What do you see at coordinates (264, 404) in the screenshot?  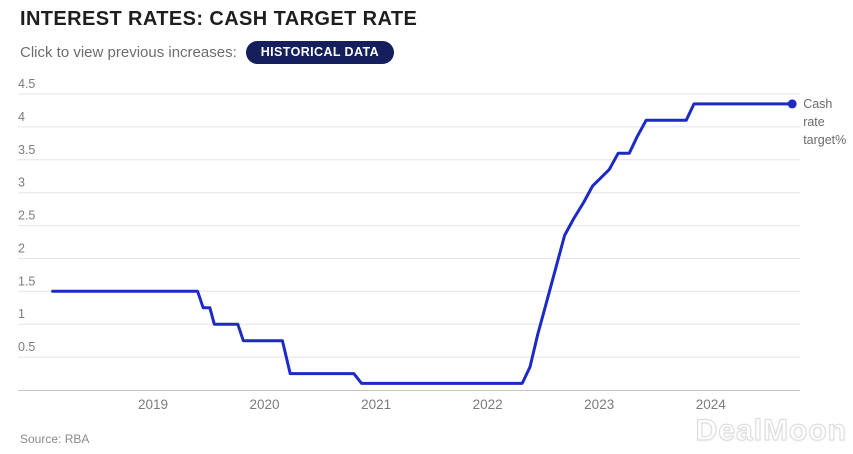 I see `x-axis-tick: 2020` at bounding box center [264, 404].